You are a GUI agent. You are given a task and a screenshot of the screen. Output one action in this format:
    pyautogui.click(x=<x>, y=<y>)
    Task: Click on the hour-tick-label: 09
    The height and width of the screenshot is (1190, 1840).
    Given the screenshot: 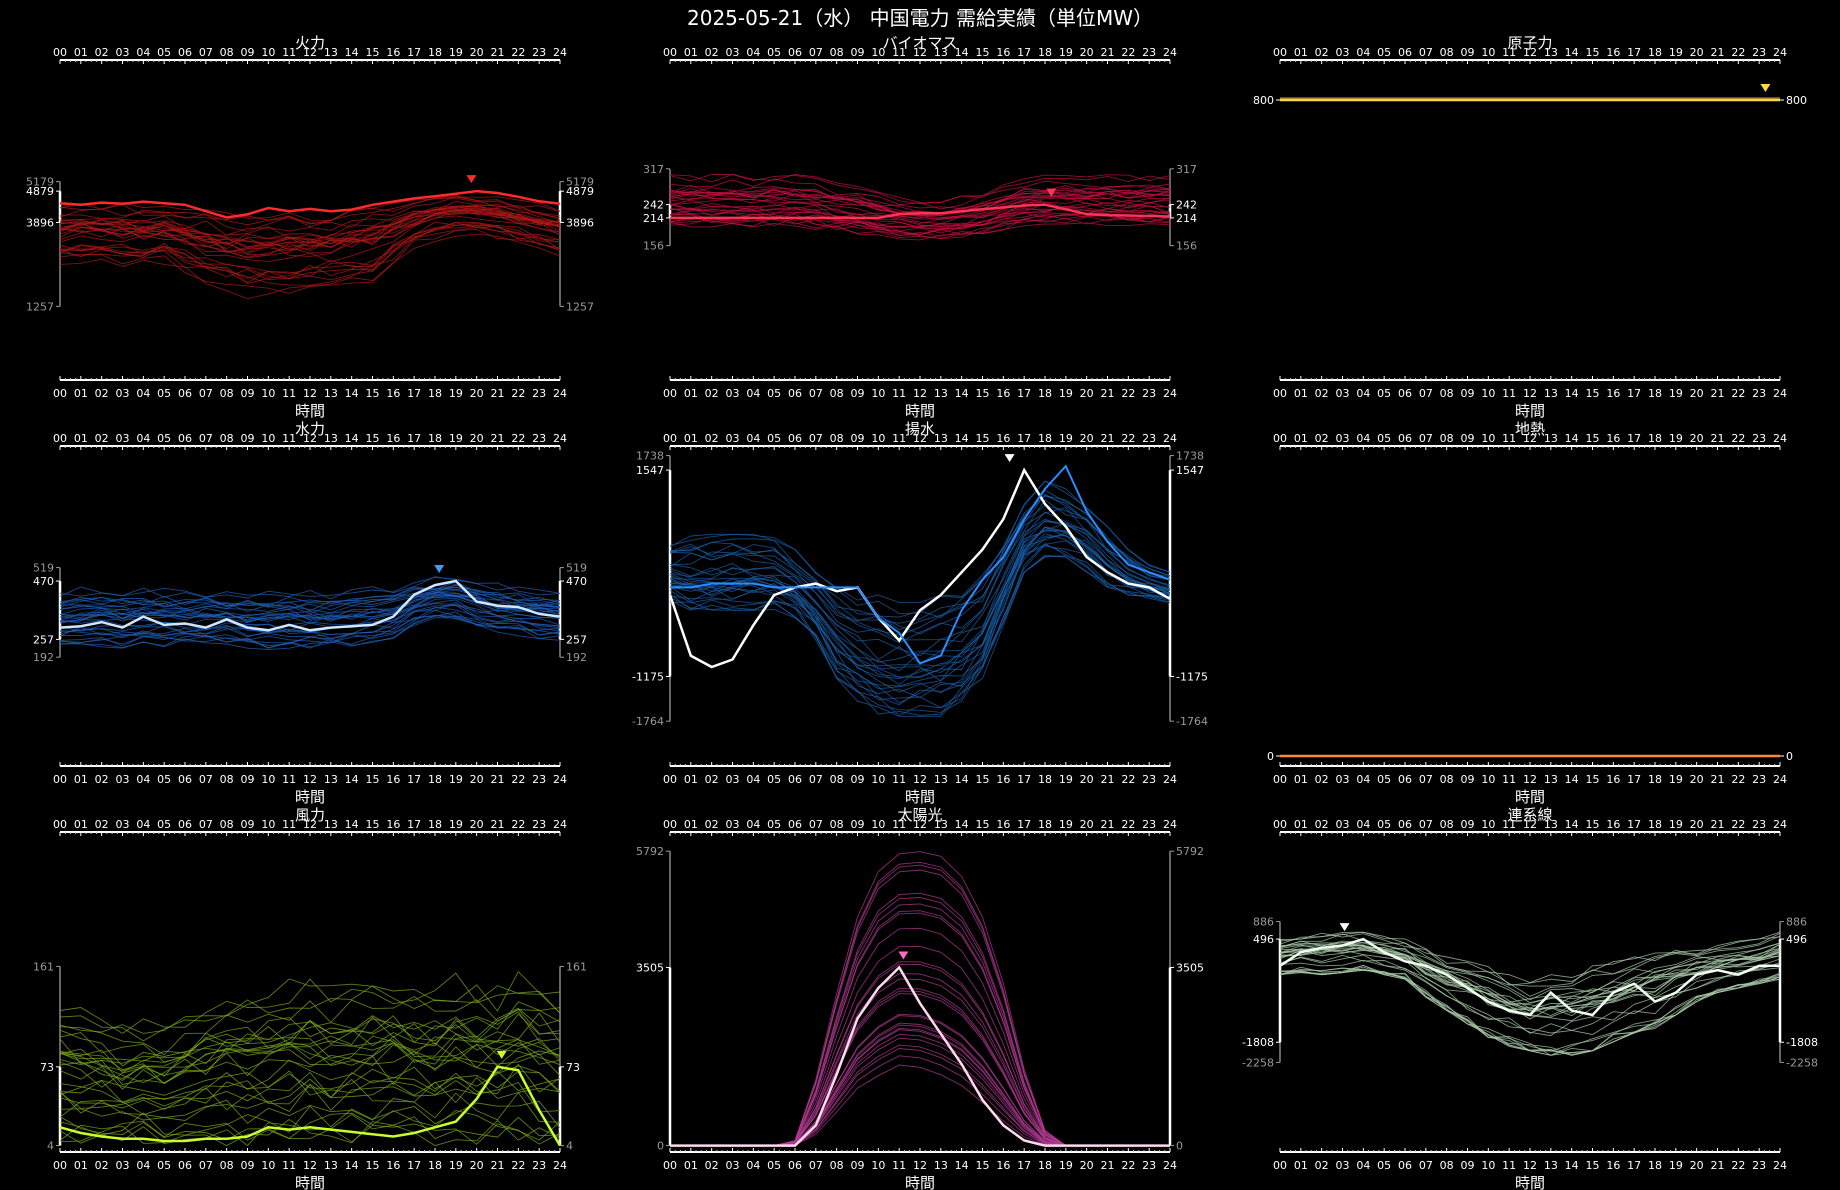 What is the action you would take?
    pyautogui.click(x=248, y=824)
    